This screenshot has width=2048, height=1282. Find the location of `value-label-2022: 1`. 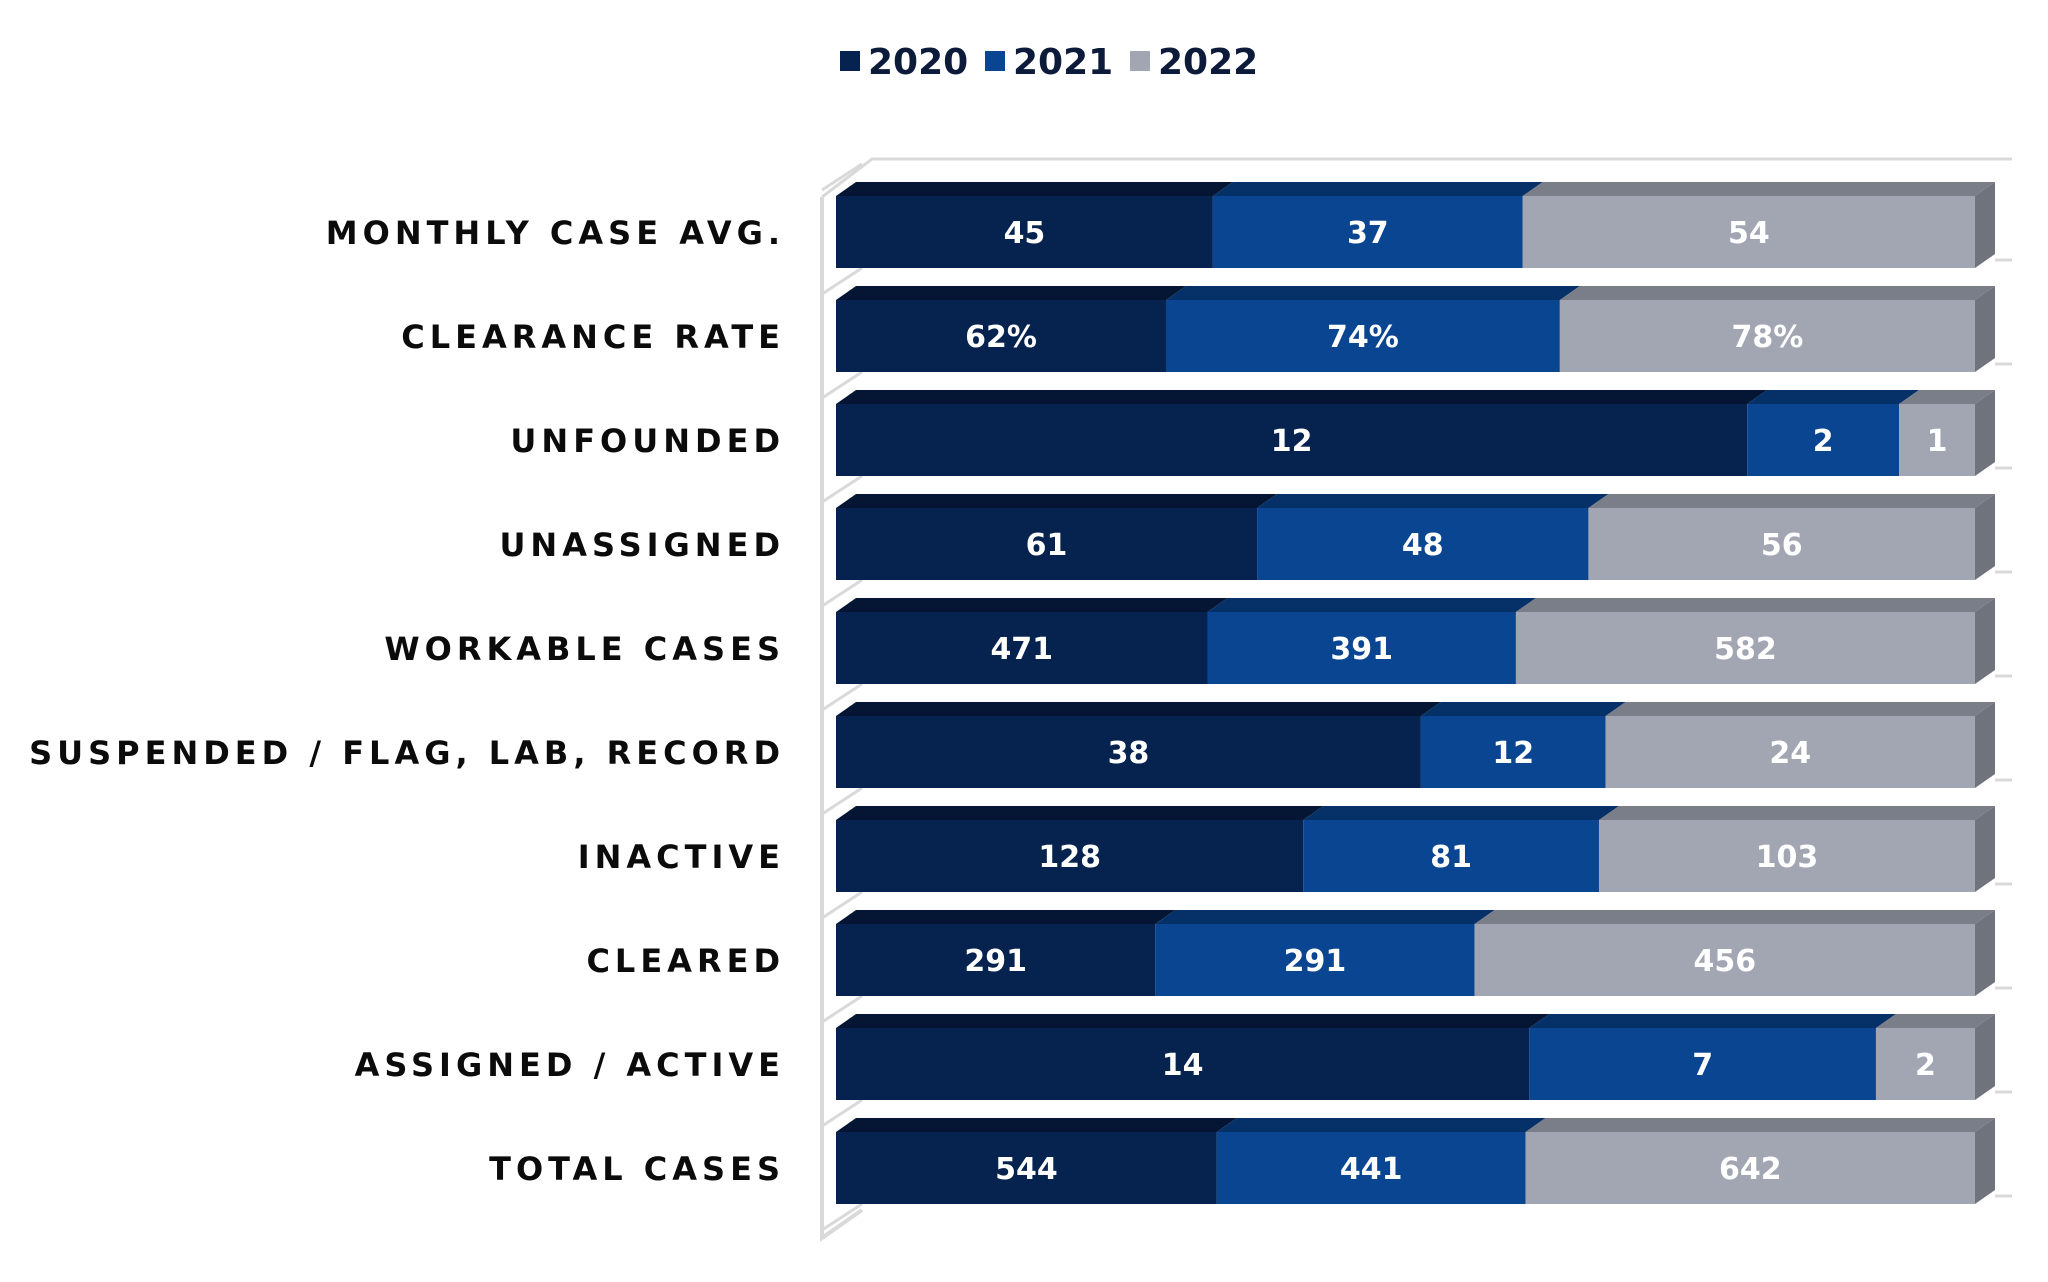

value-label-2022: 1 is located at coordinates (1937, 441).